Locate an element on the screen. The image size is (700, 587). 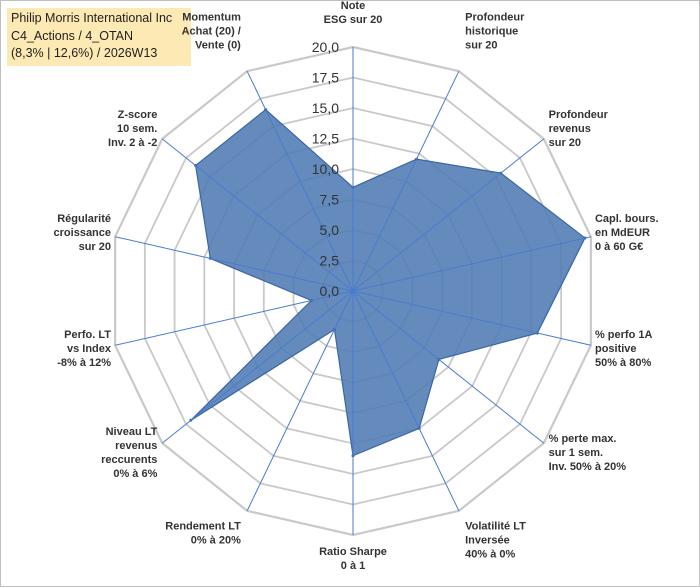
axis-label: Z-score 10 sem. Inv. 2 à -2 is located at coordinates (132, 129).